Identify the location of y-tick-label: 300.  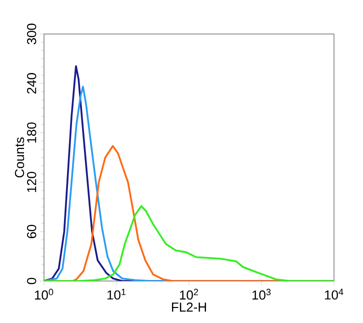
(31, 34).